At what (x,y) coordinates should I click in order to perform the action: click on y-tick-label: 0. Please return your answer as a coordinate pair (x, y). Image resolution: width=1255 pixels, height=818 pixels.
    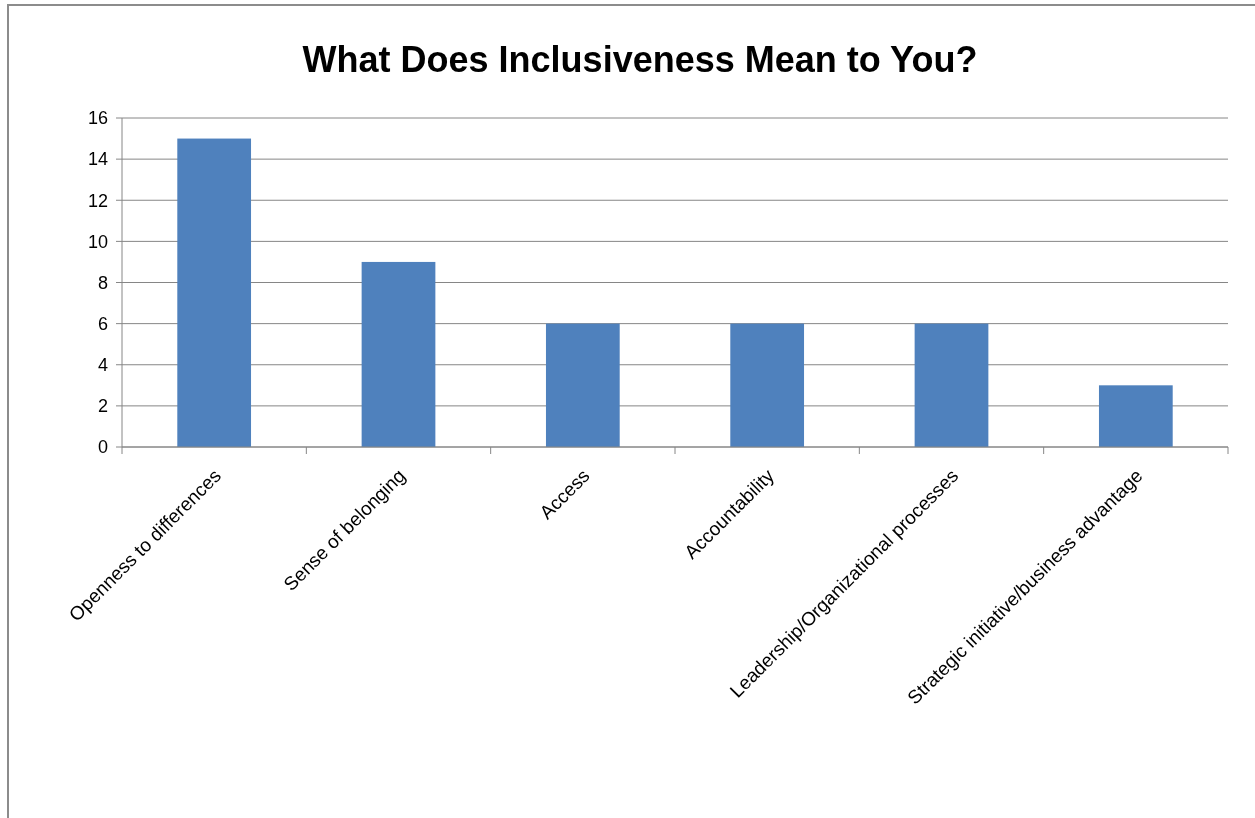
    Looking at the image, I should click on (102, 447).